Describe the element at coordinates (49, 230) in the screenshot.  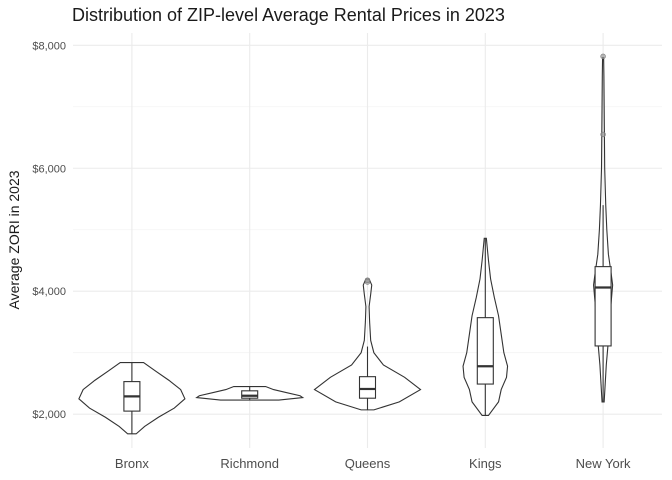
I see `y-axis-ticks: $2,000 $4,000 $6,000 $8,000` at that location.